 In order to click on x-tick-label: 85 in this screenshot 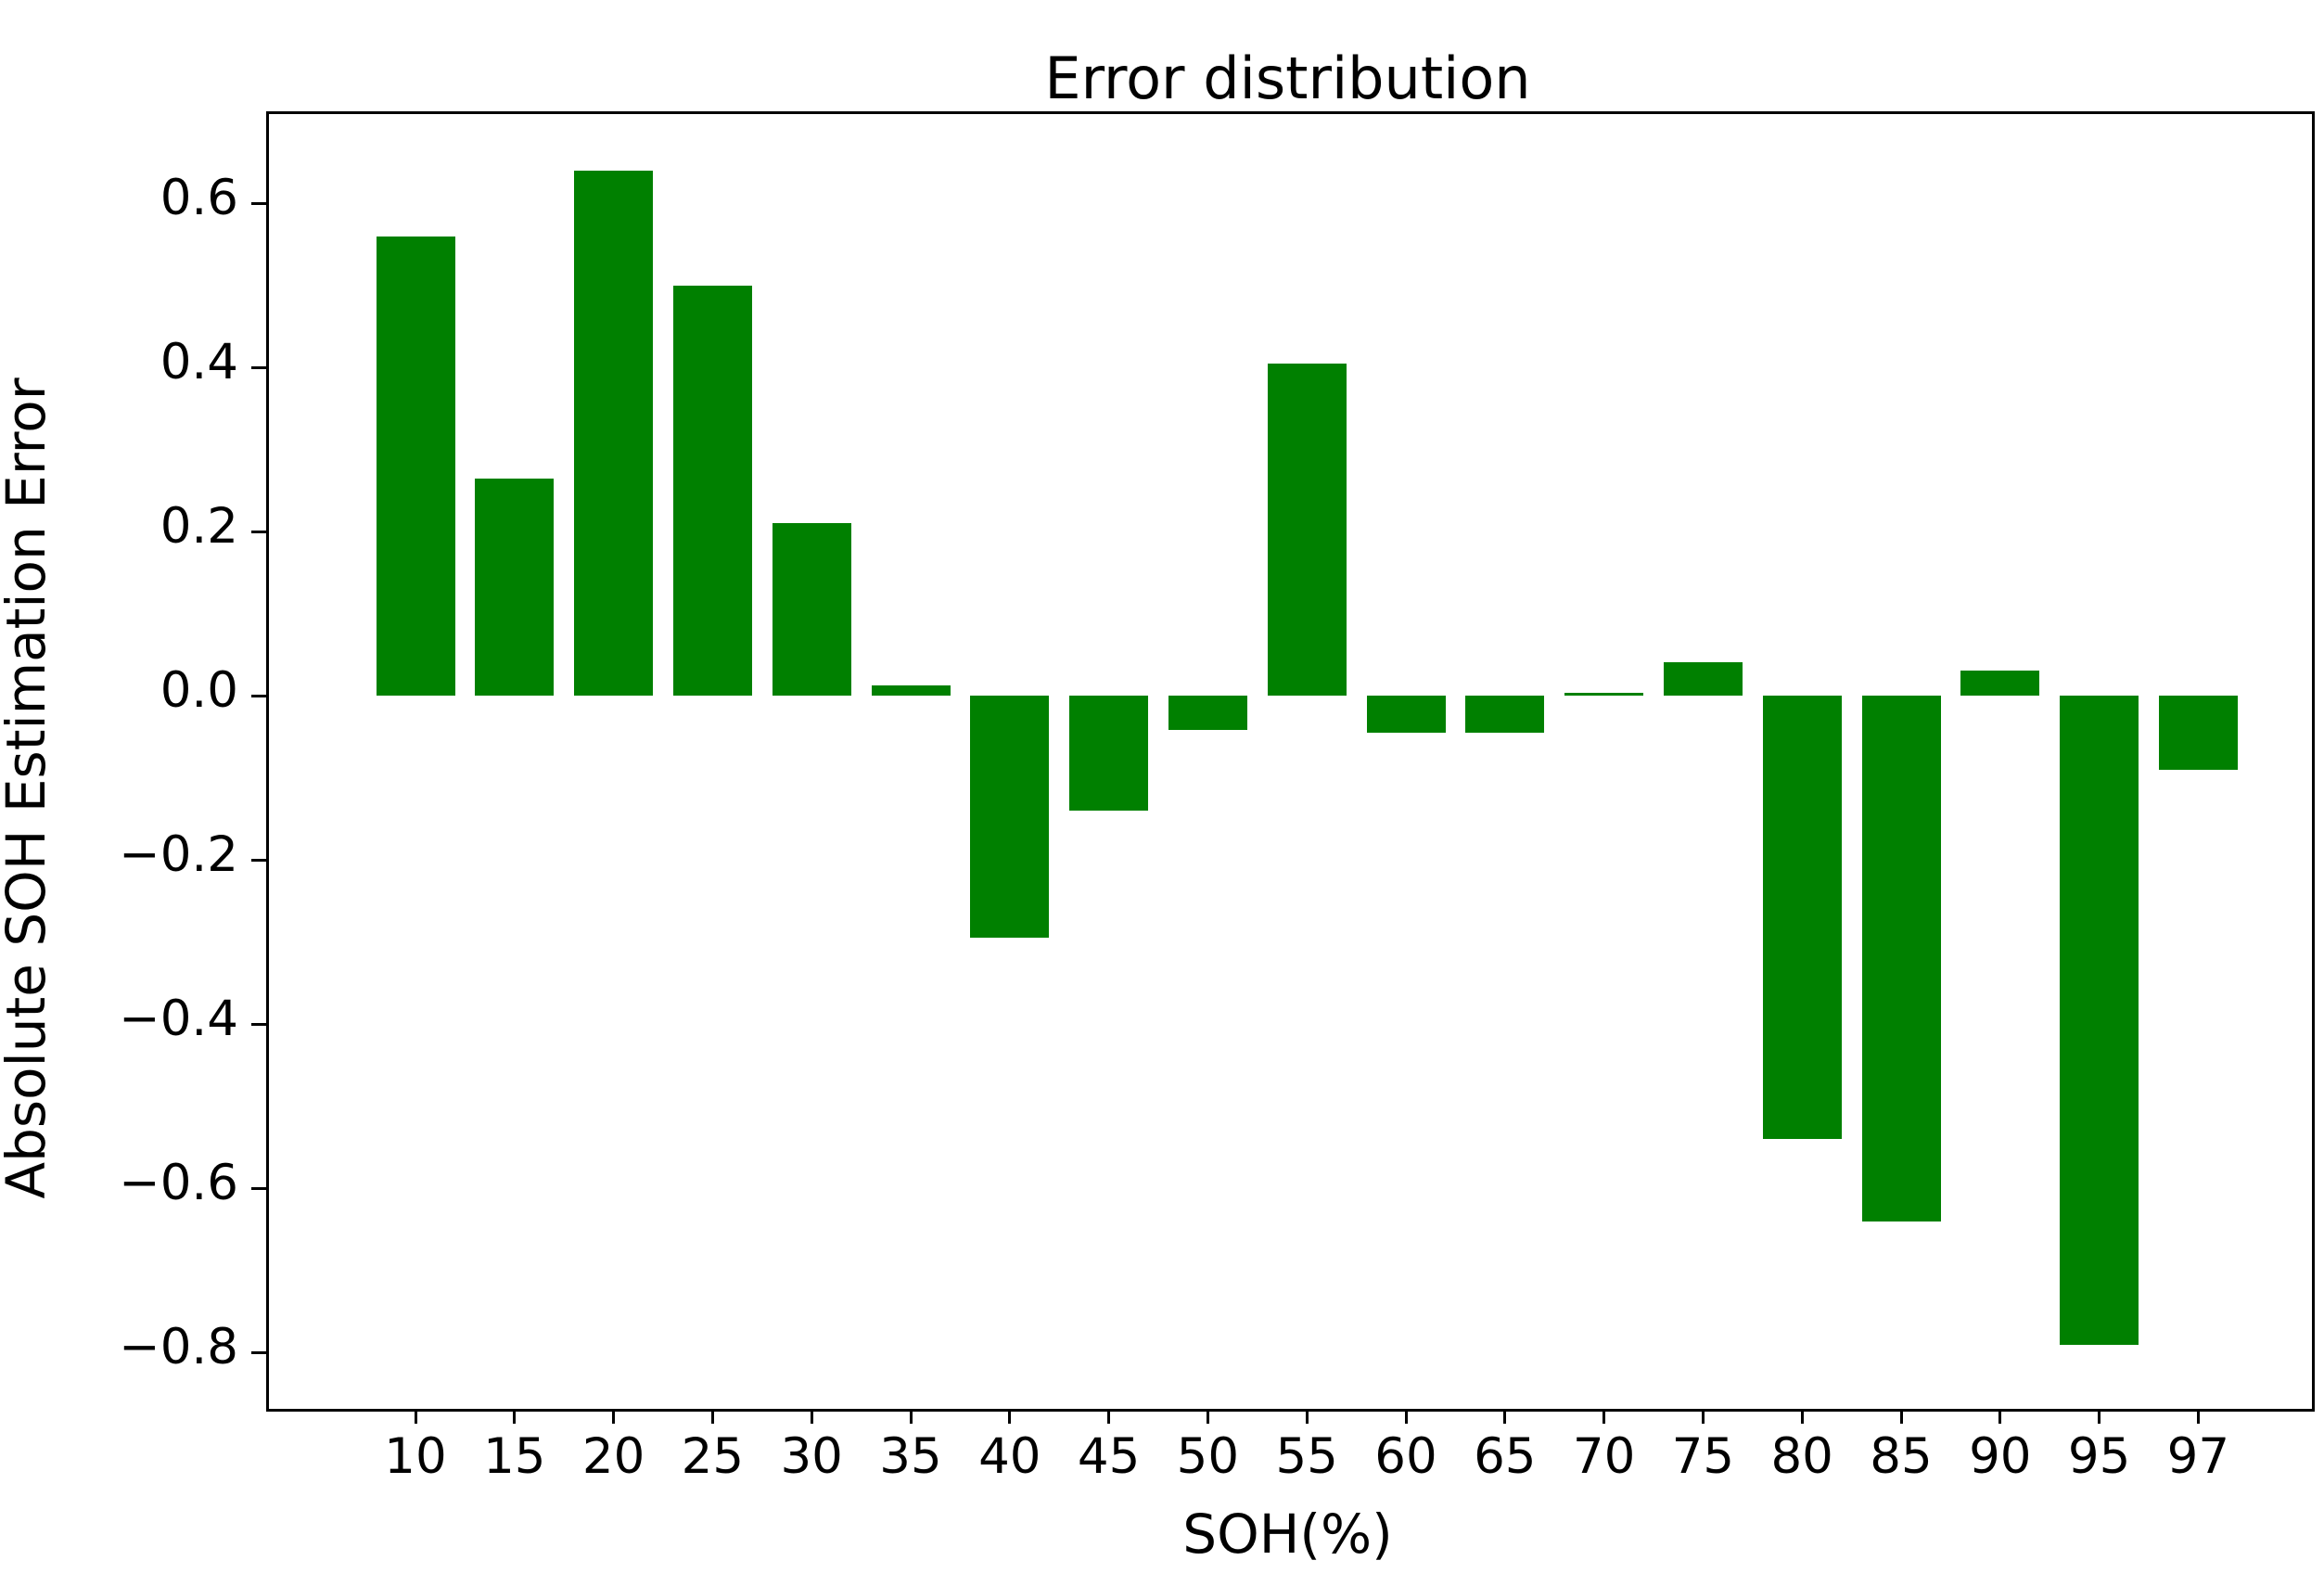, I will do `click(1902, 1456)`.